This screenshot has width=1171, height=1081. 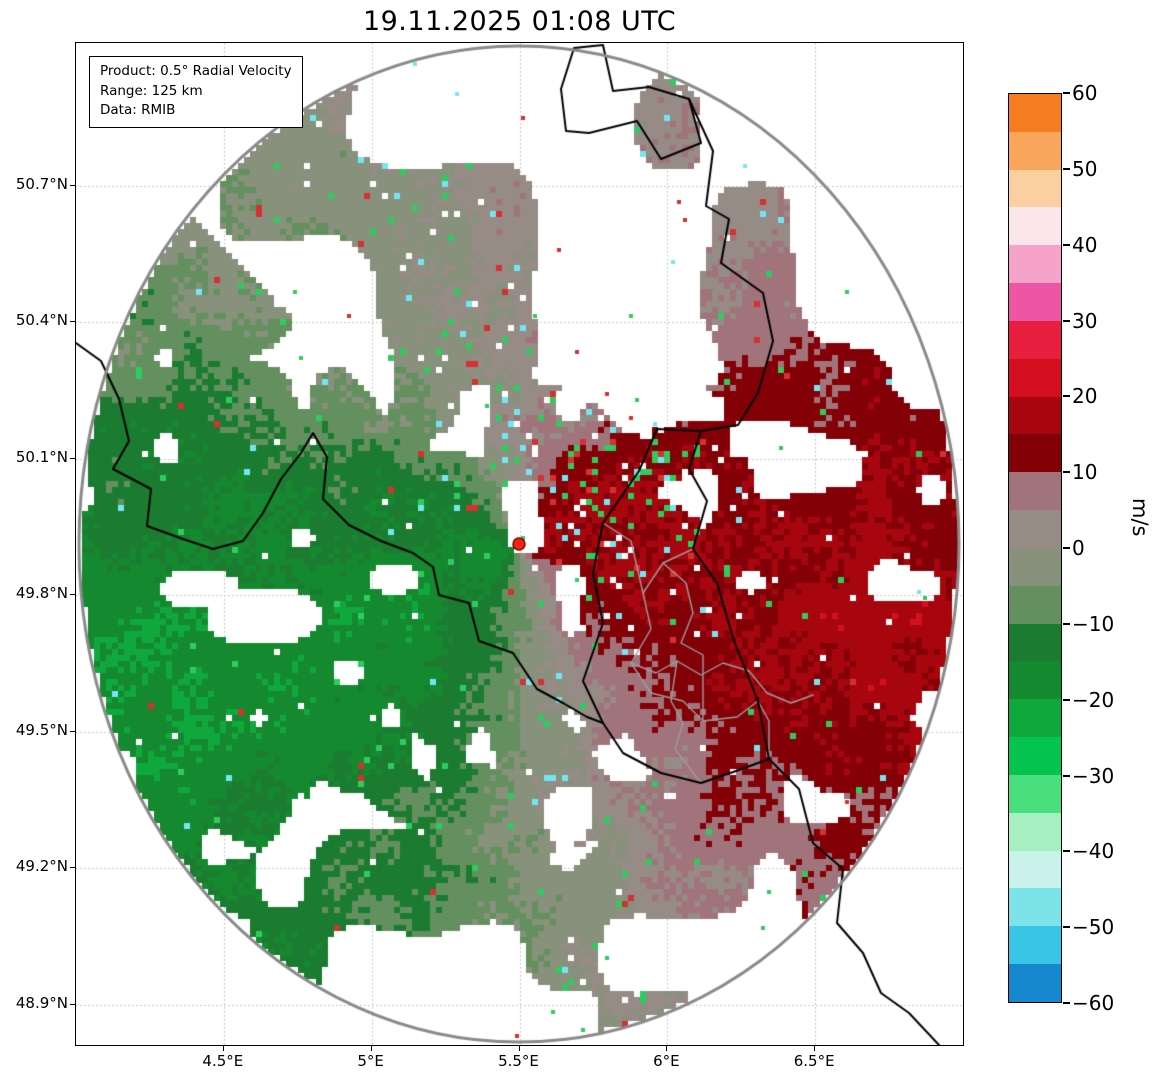 I want to click on colorbar-tick-label: 50, so click(x=1085, y=168).